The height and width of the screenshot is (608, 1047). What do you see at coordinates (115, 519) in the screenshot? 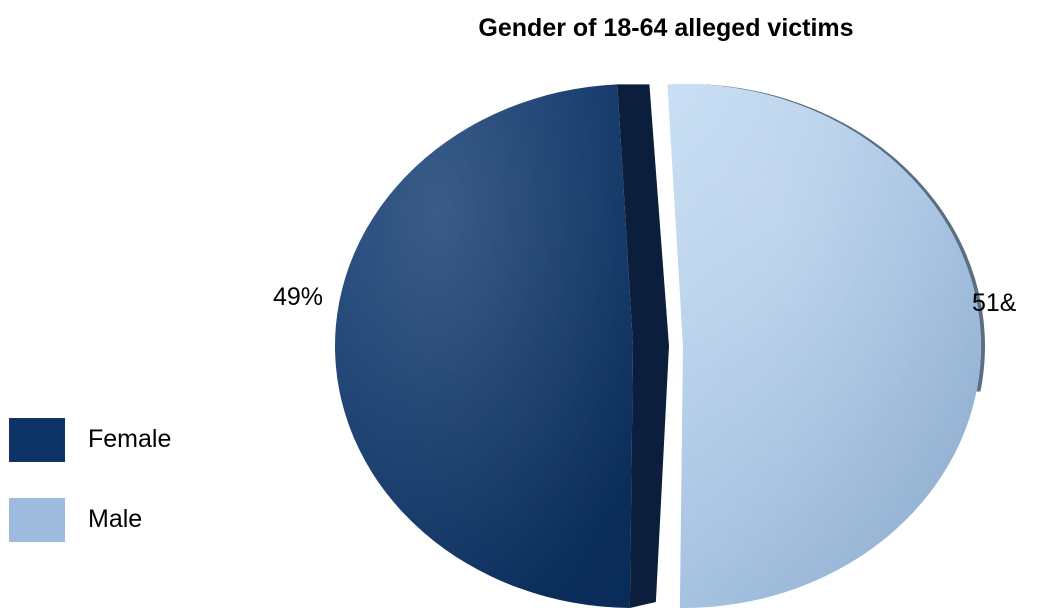
I see `legend-label-male: Male` at bounding box center [115, 519].